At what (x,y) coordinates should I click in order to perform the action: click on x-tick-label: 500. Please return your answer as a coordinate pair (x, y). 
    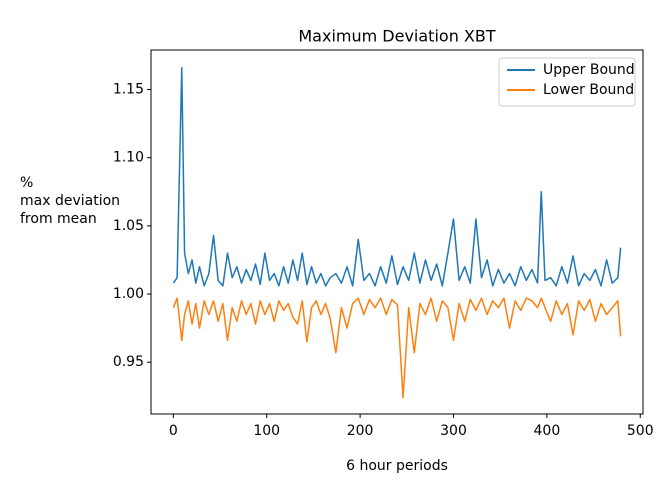
    Looking at the image, I should click on (640, 431).